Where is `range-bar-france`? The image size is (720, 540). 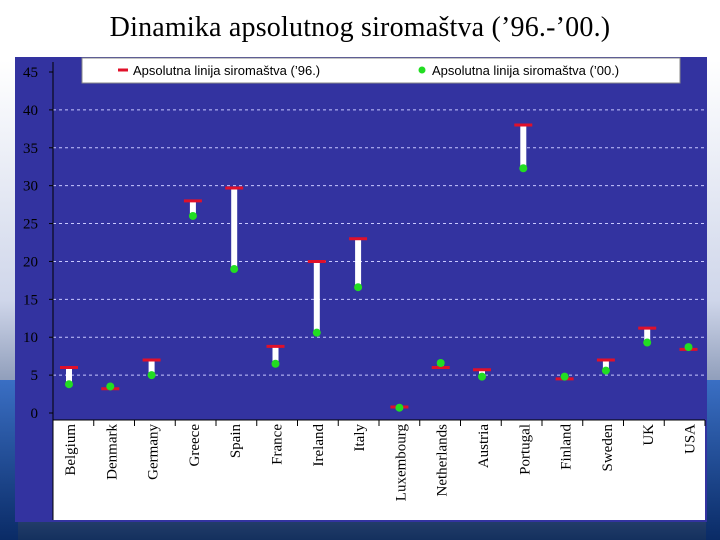
range-bar-france is located at coordinates (275, 355).